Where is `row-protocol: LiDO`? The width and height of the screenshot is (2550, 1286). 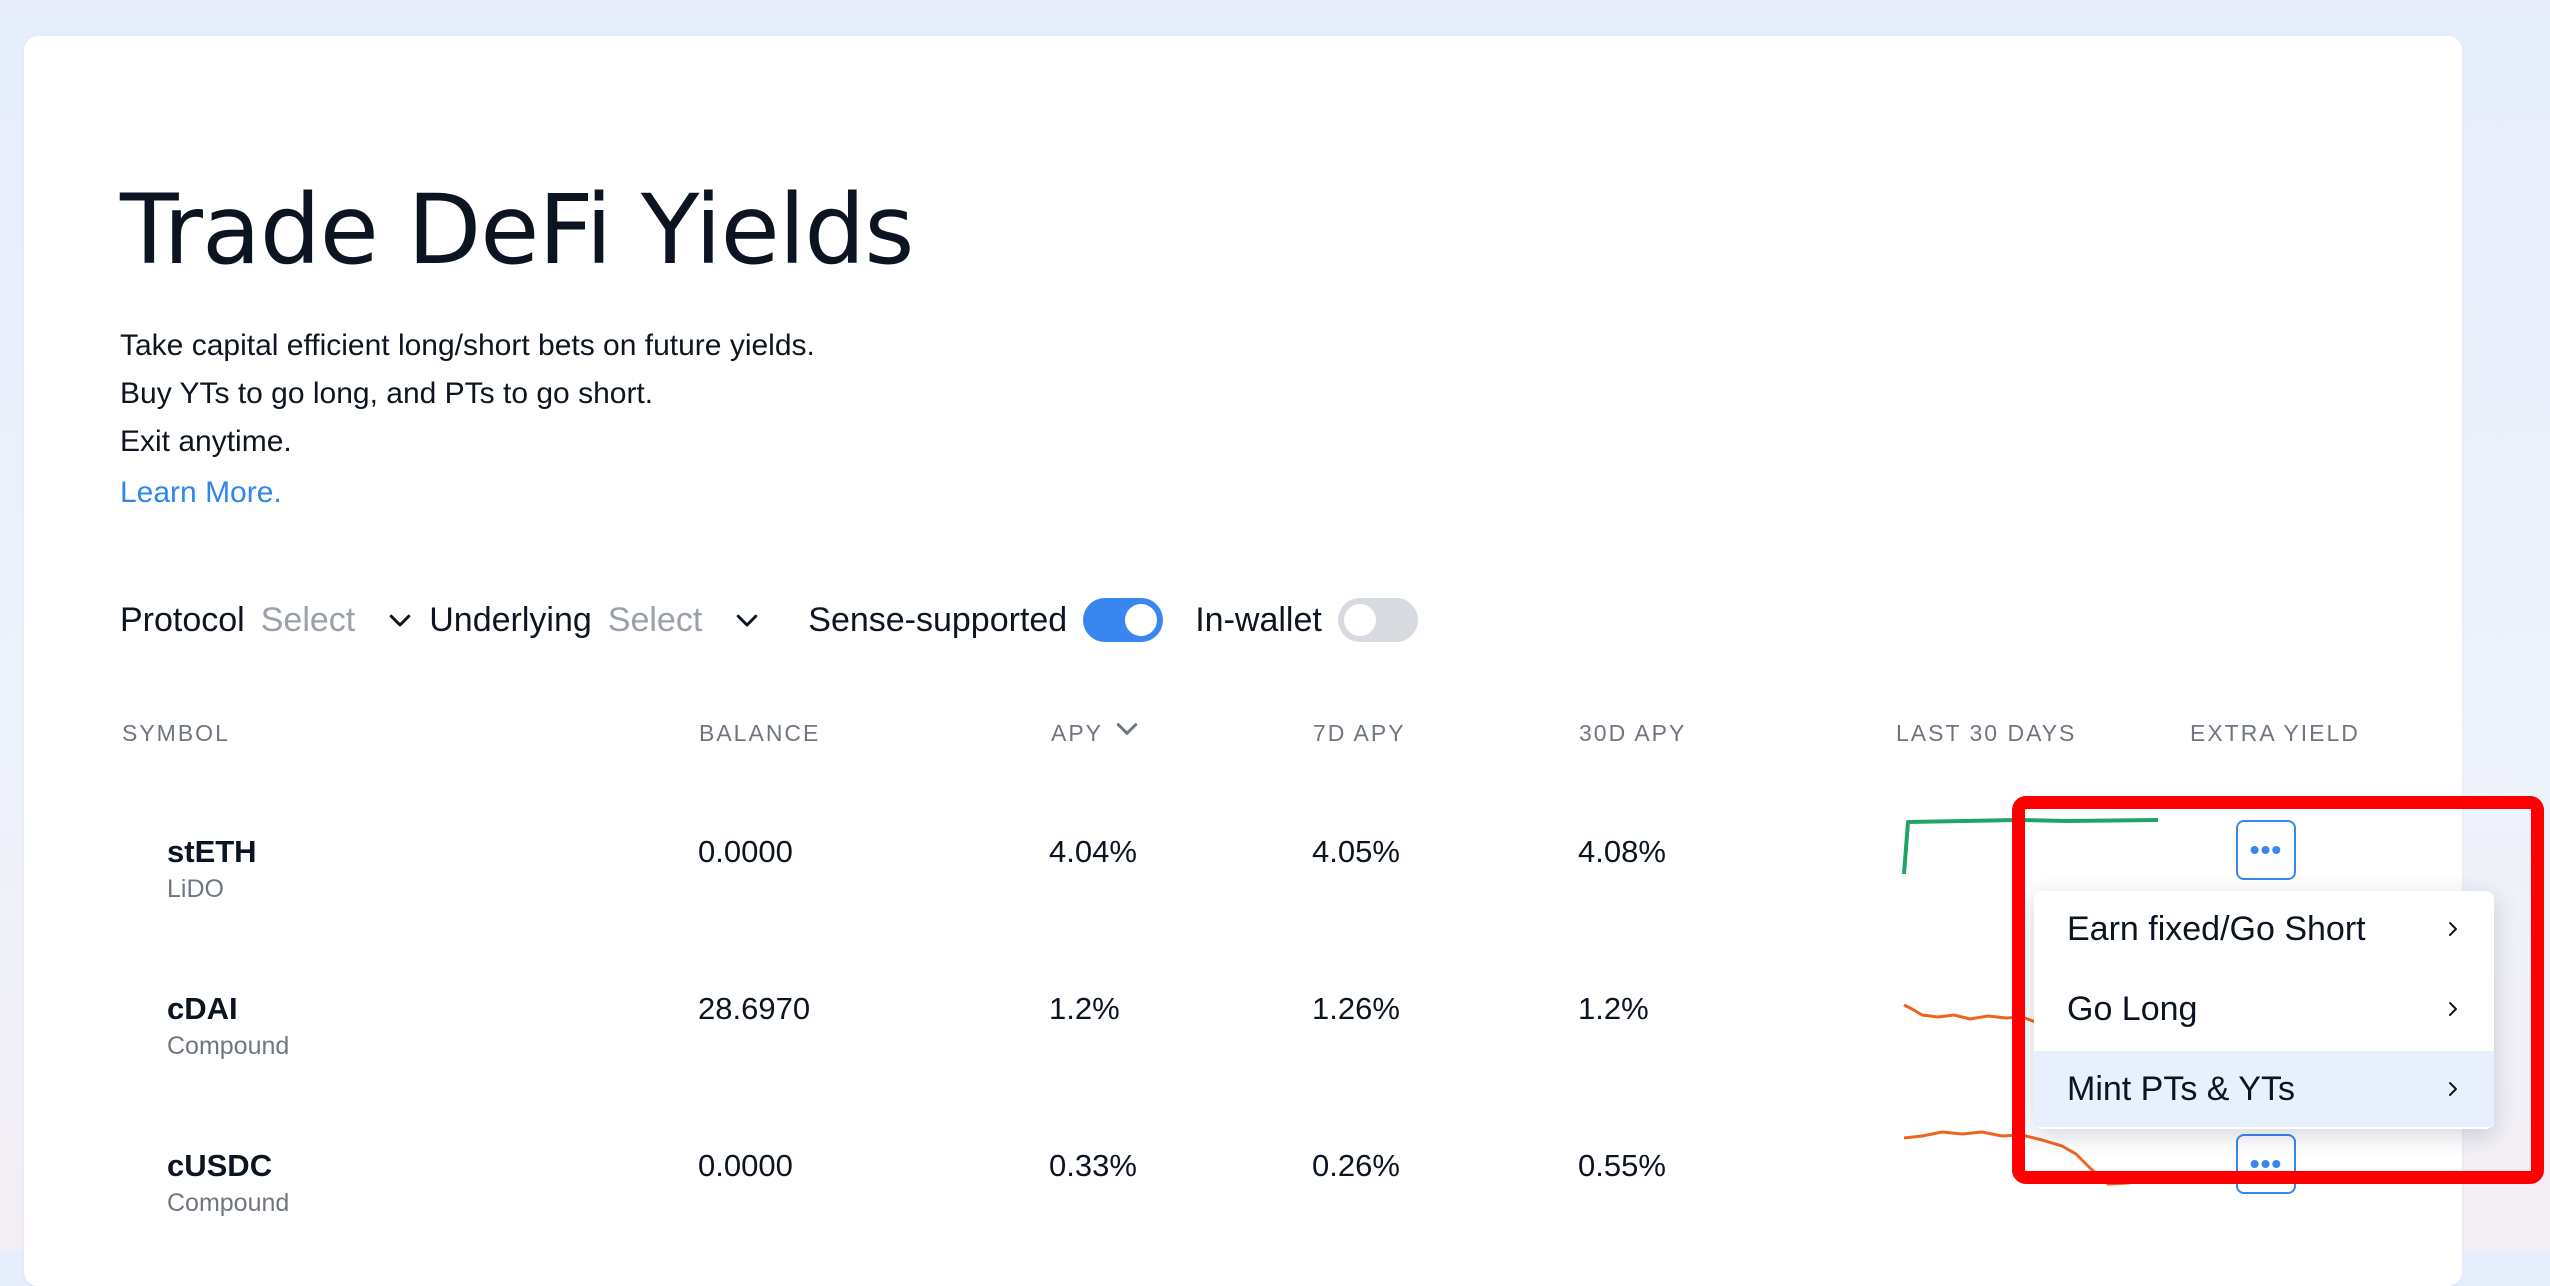
row-protocol: LiDO is located at coordinates (195, 889).